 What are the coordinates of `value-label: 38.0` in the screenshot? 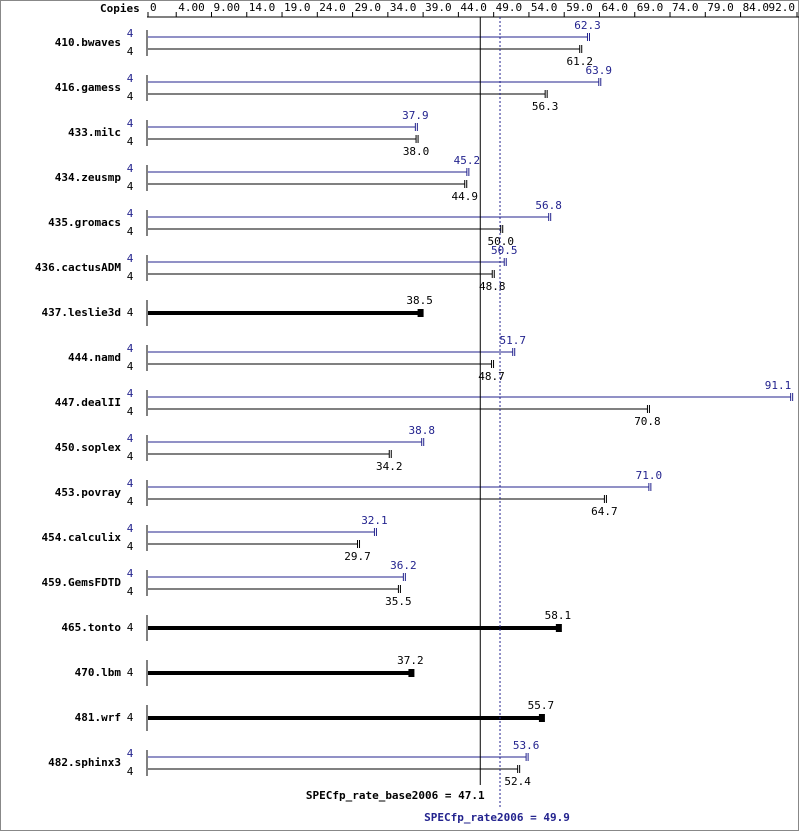 It's located at (416, 151).